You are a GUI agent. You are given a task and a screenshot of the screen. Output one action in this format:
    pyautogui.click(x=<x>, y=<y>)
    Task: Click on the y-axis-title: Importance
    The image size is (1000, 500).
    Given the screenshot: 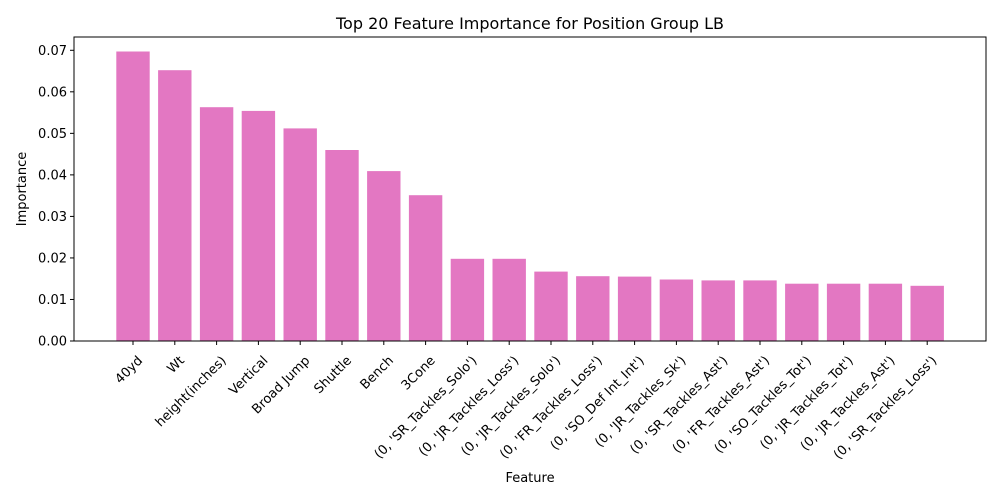 What is the action you would take?
    pyautogui.click(x=22, y=189)
    